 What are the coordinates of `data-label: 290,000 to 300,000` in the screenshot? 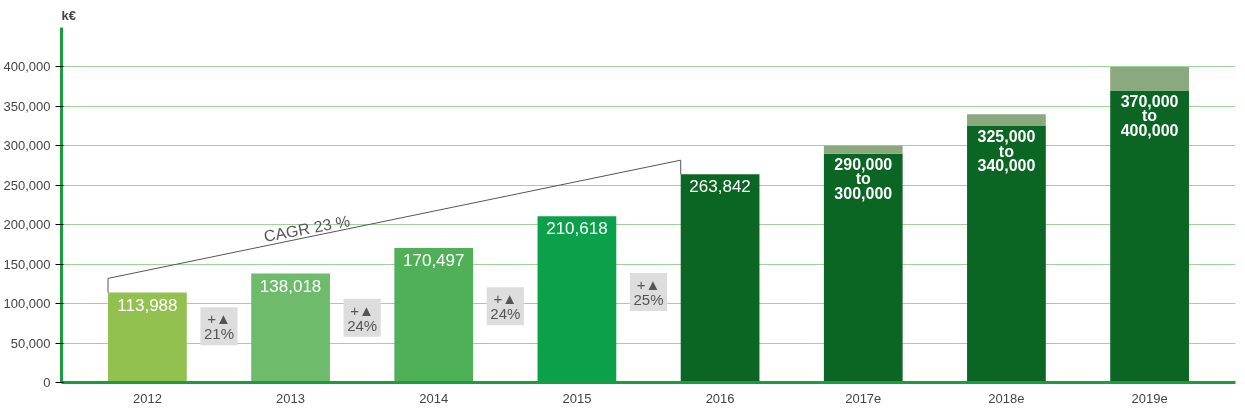 It's located at (863, 178).